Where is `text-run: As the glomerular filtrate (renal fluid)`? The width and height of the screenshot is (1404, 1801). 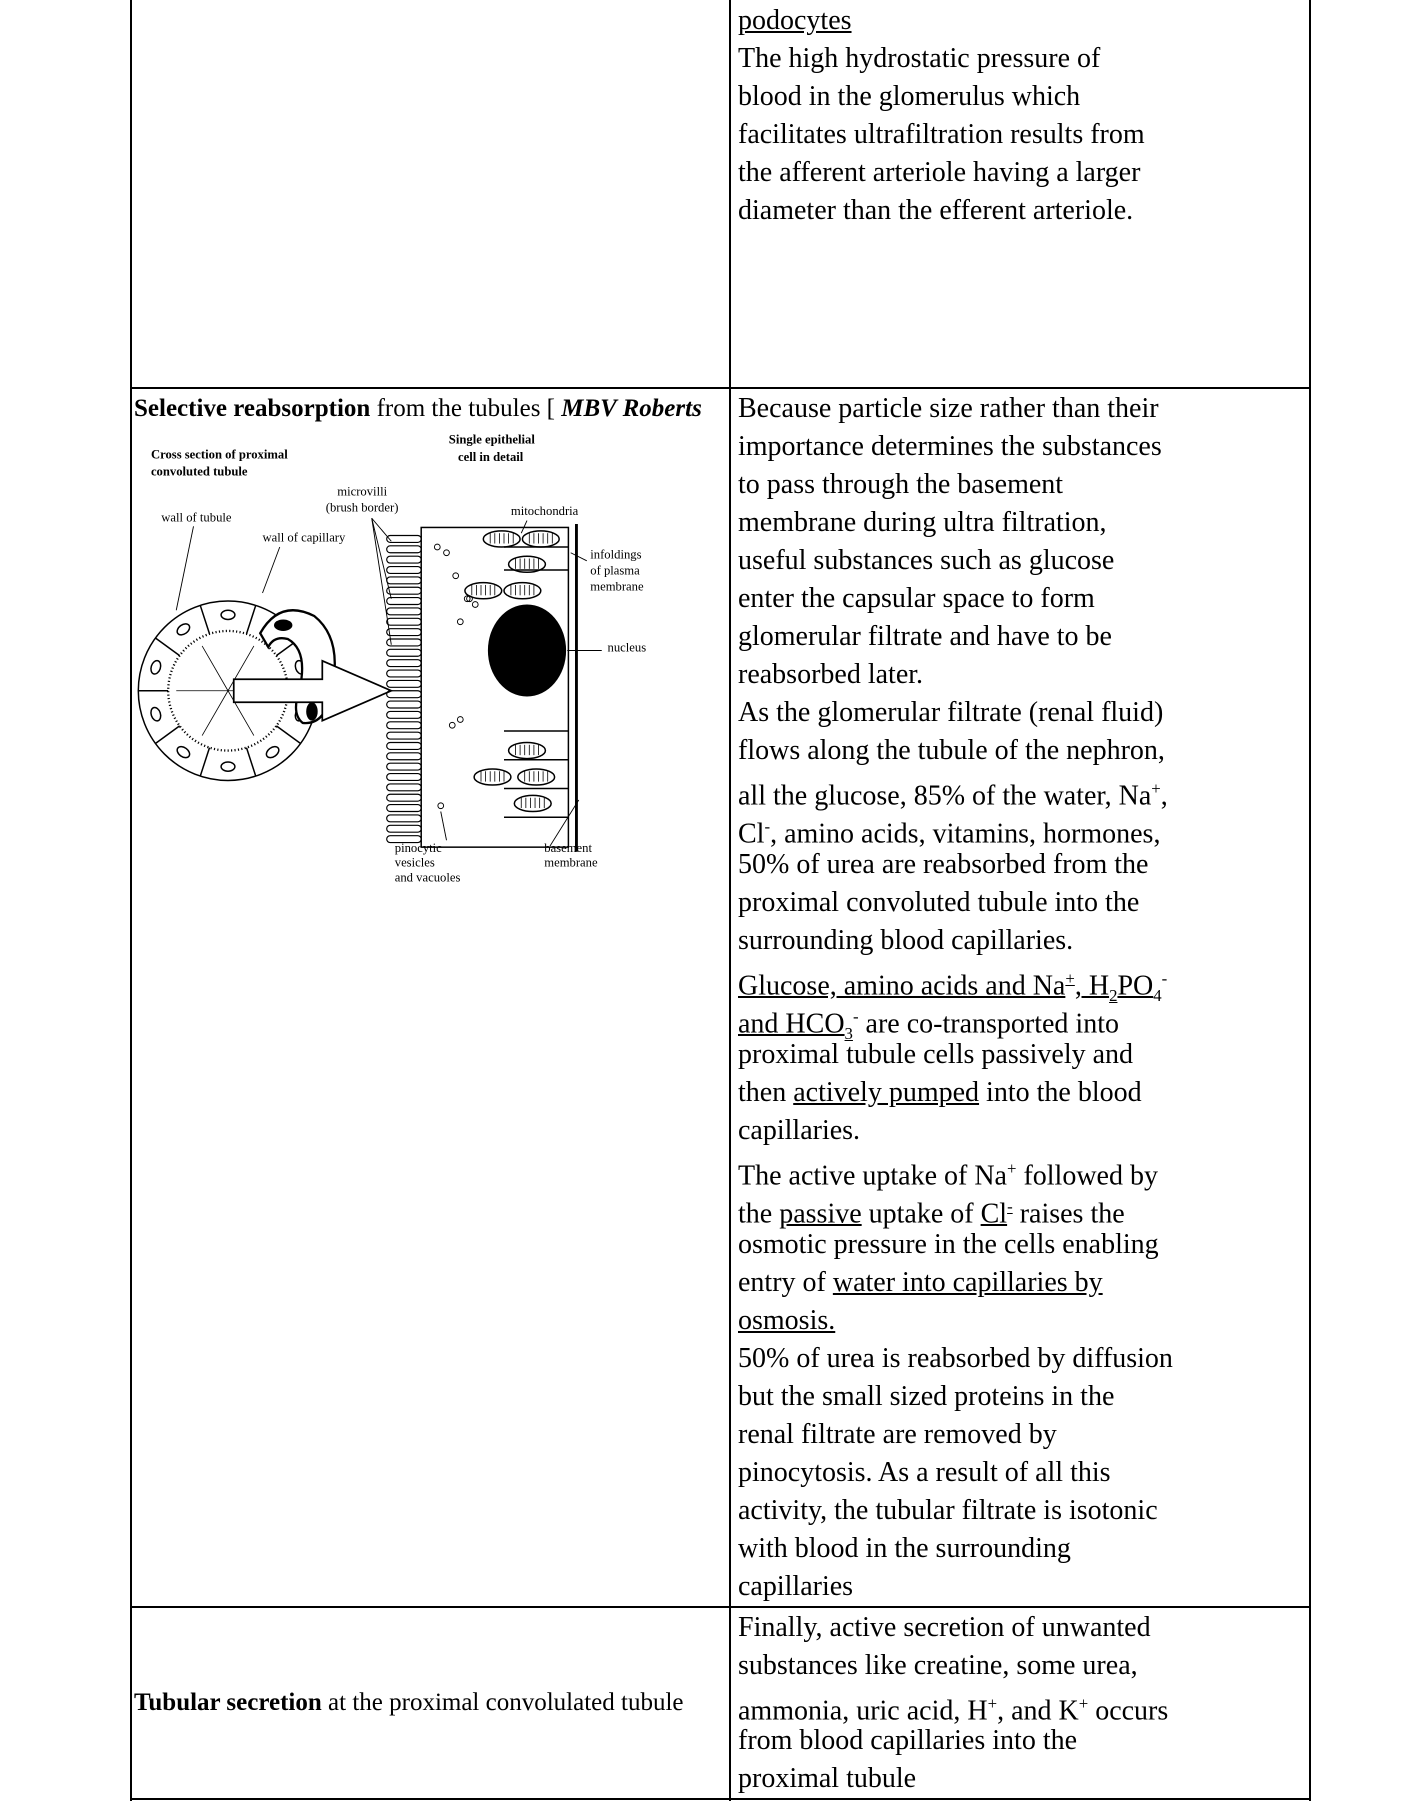
text-run: As the glomerular filtrate (renal fluid) is located at coordinates (951, 712).